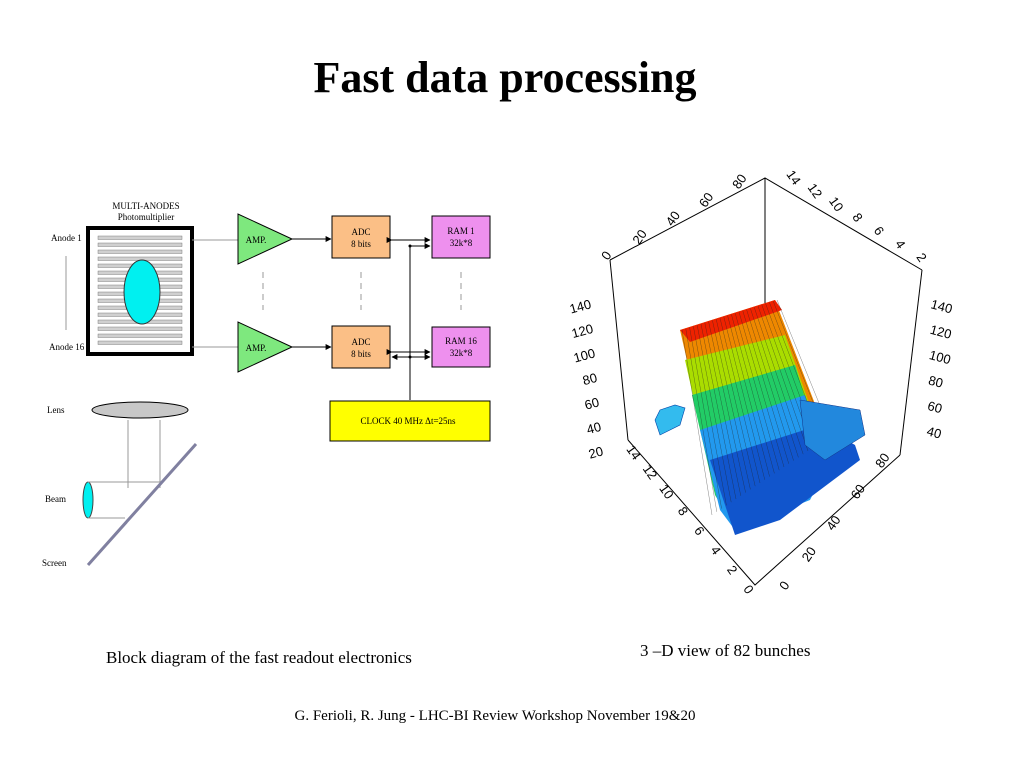 This screenshot has height=768, width=1024. What do you see at coordinates (461, 341) in the screenshot?
I see `svg-text: RAM 16` at bounding box center [461, 341].